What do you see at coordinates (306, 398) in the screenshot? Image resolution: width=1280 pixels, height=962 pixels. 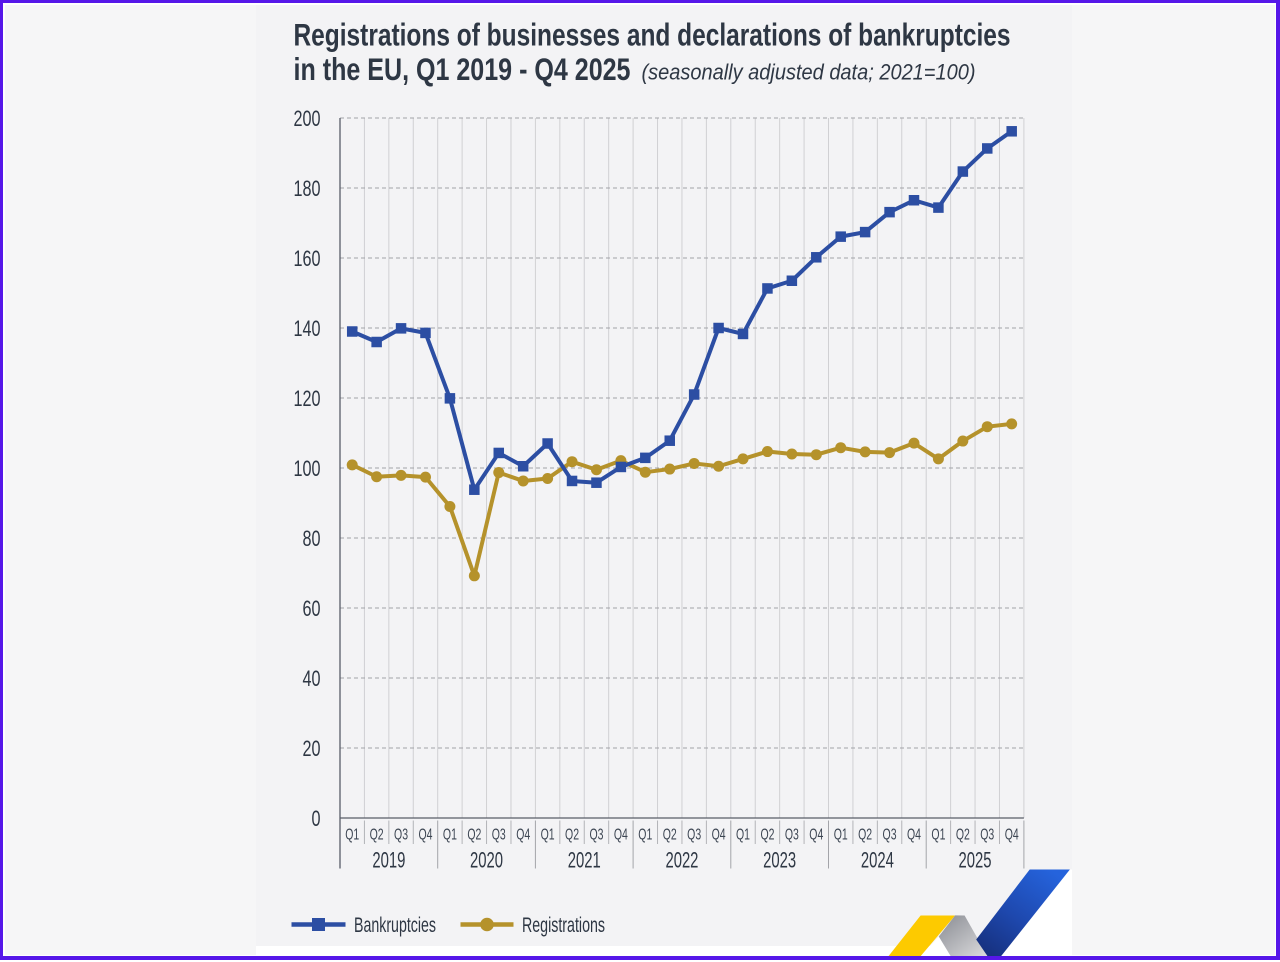 I see `svg-text: 120` at bounding box center [306, 398].